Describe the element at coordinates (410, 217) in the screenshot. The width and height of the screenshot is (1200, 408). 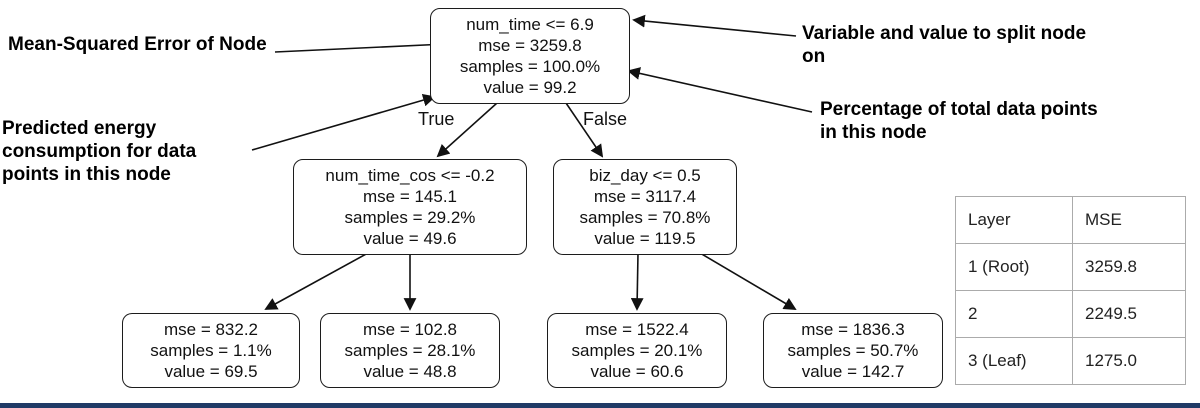
I see `node-samples: samples = 29.2%` at that location.